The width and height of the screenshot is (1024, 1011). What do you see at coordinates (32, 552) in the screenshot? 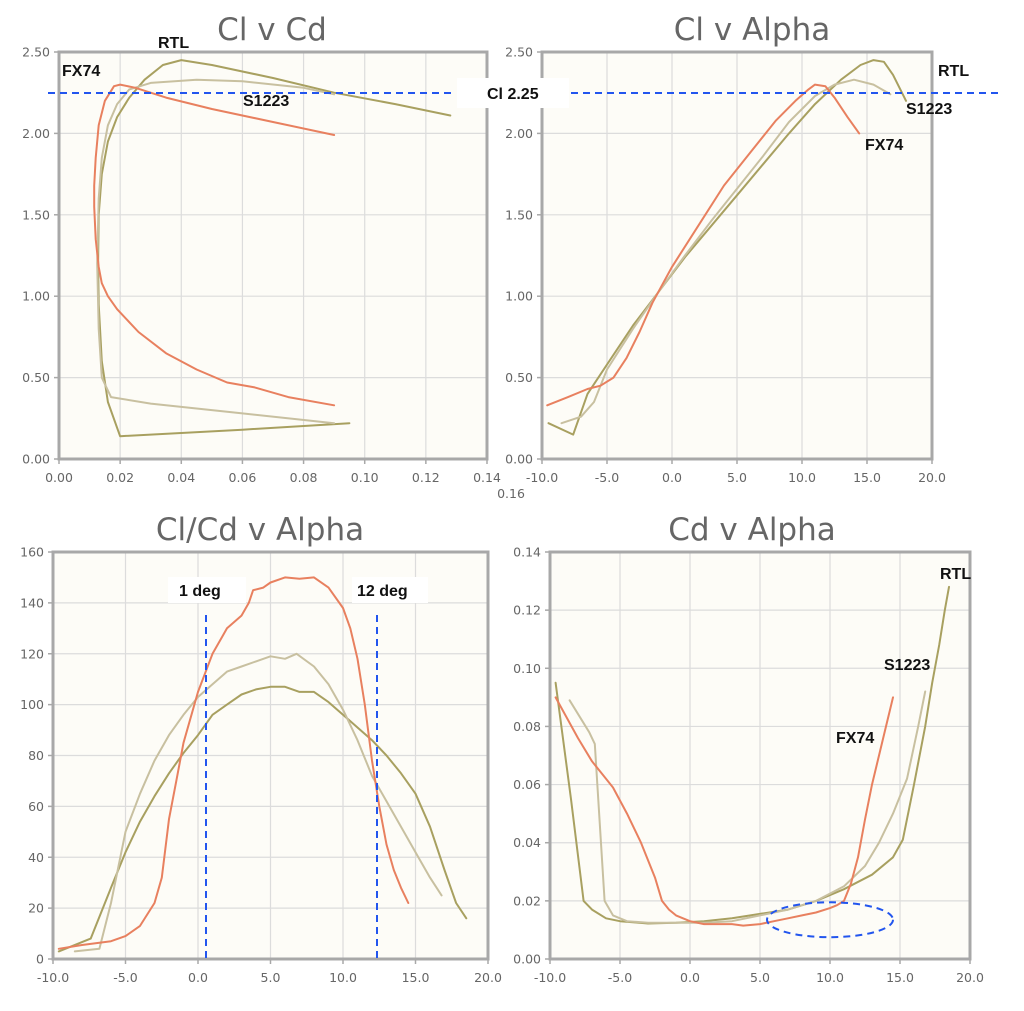
I see `y-tick-label: 160` at bounding box center [32, 552].